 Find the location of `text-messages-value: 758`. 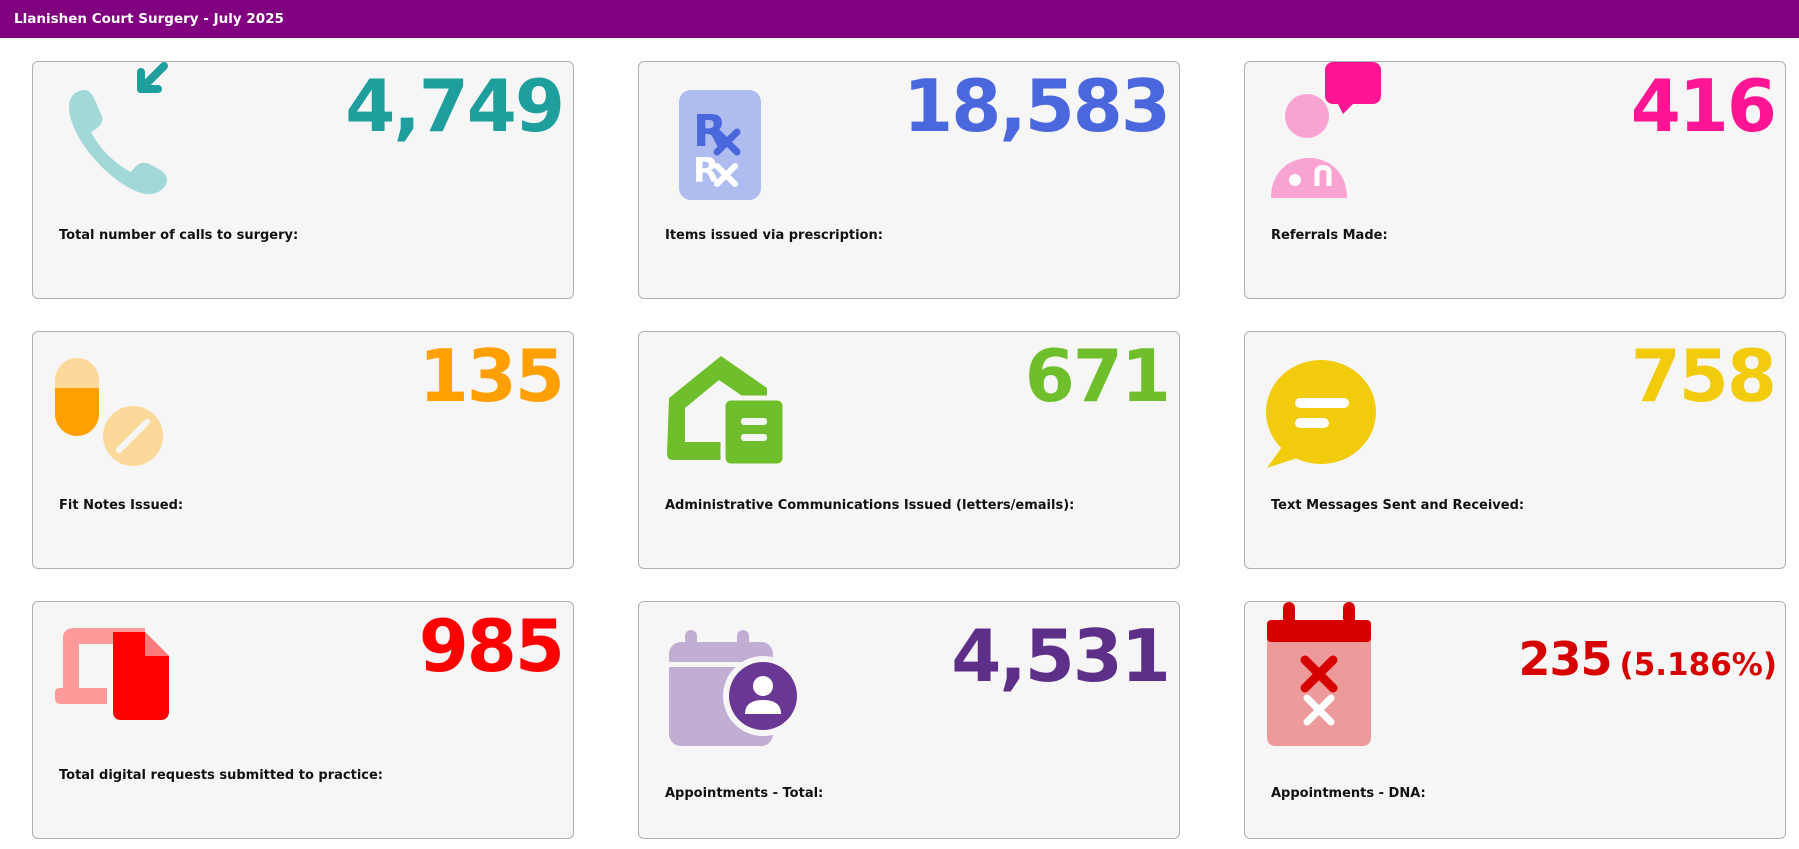

text-messages-value: 758 is located at coordinates (1703, 376).